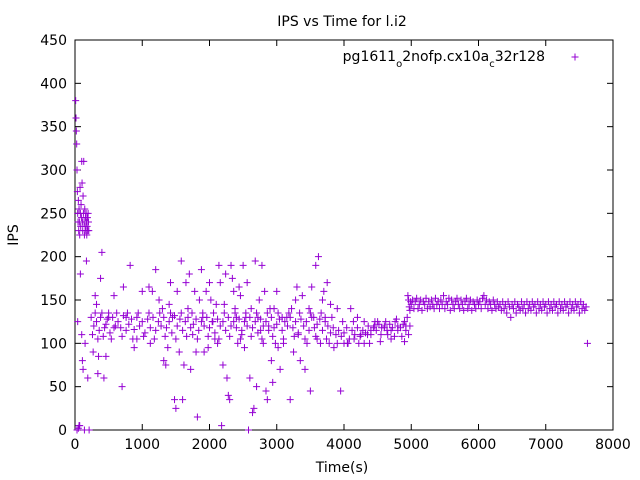 The image size is (640, 480). What do you see at coordinates (342, 22) in the screenshot?
I see `chart-title: IPS vs Time for l.i2` at bounding box center [342, 22].